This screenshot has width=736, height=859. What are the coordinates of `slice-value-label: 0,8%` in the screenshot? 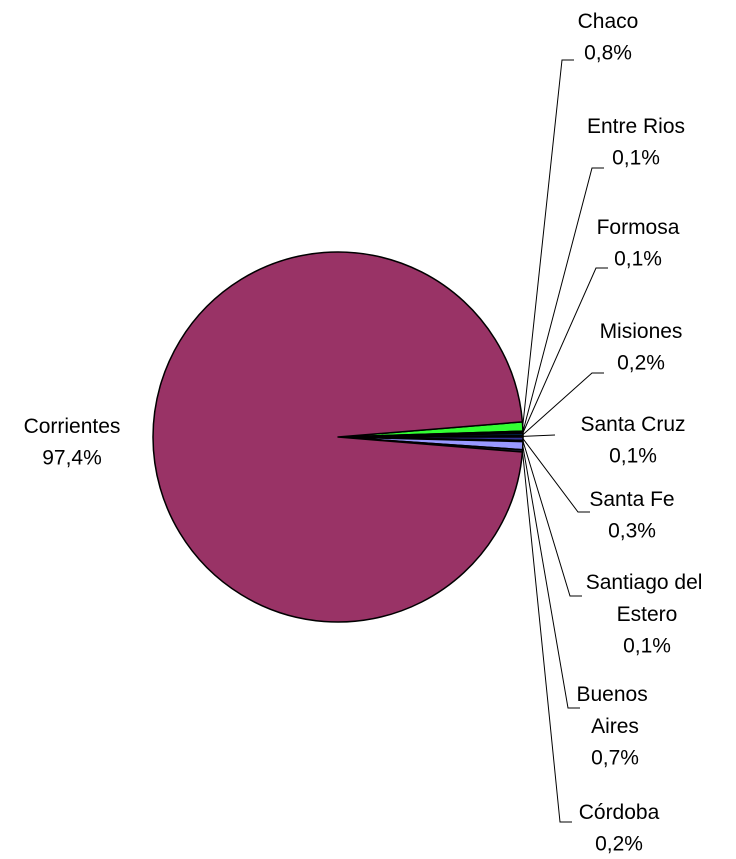 It's located at (608, 53).